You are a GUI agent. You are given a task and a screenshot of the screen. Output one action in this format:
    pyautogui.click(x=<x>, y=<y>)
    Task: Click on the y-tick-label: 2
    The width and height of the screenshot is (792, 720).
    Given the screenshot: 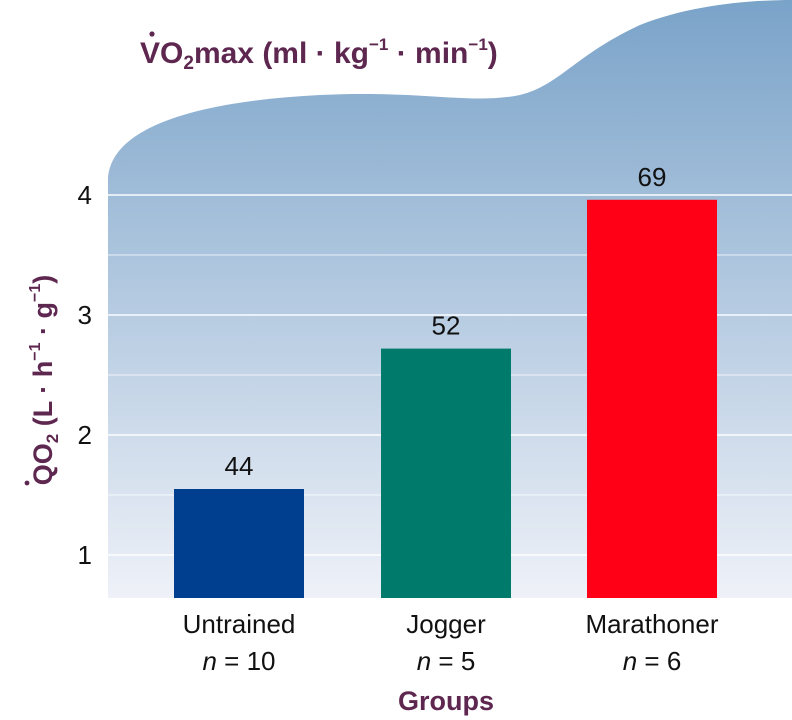 What is the action you would take?
    pyautogui.click(x=85, y=435)
    